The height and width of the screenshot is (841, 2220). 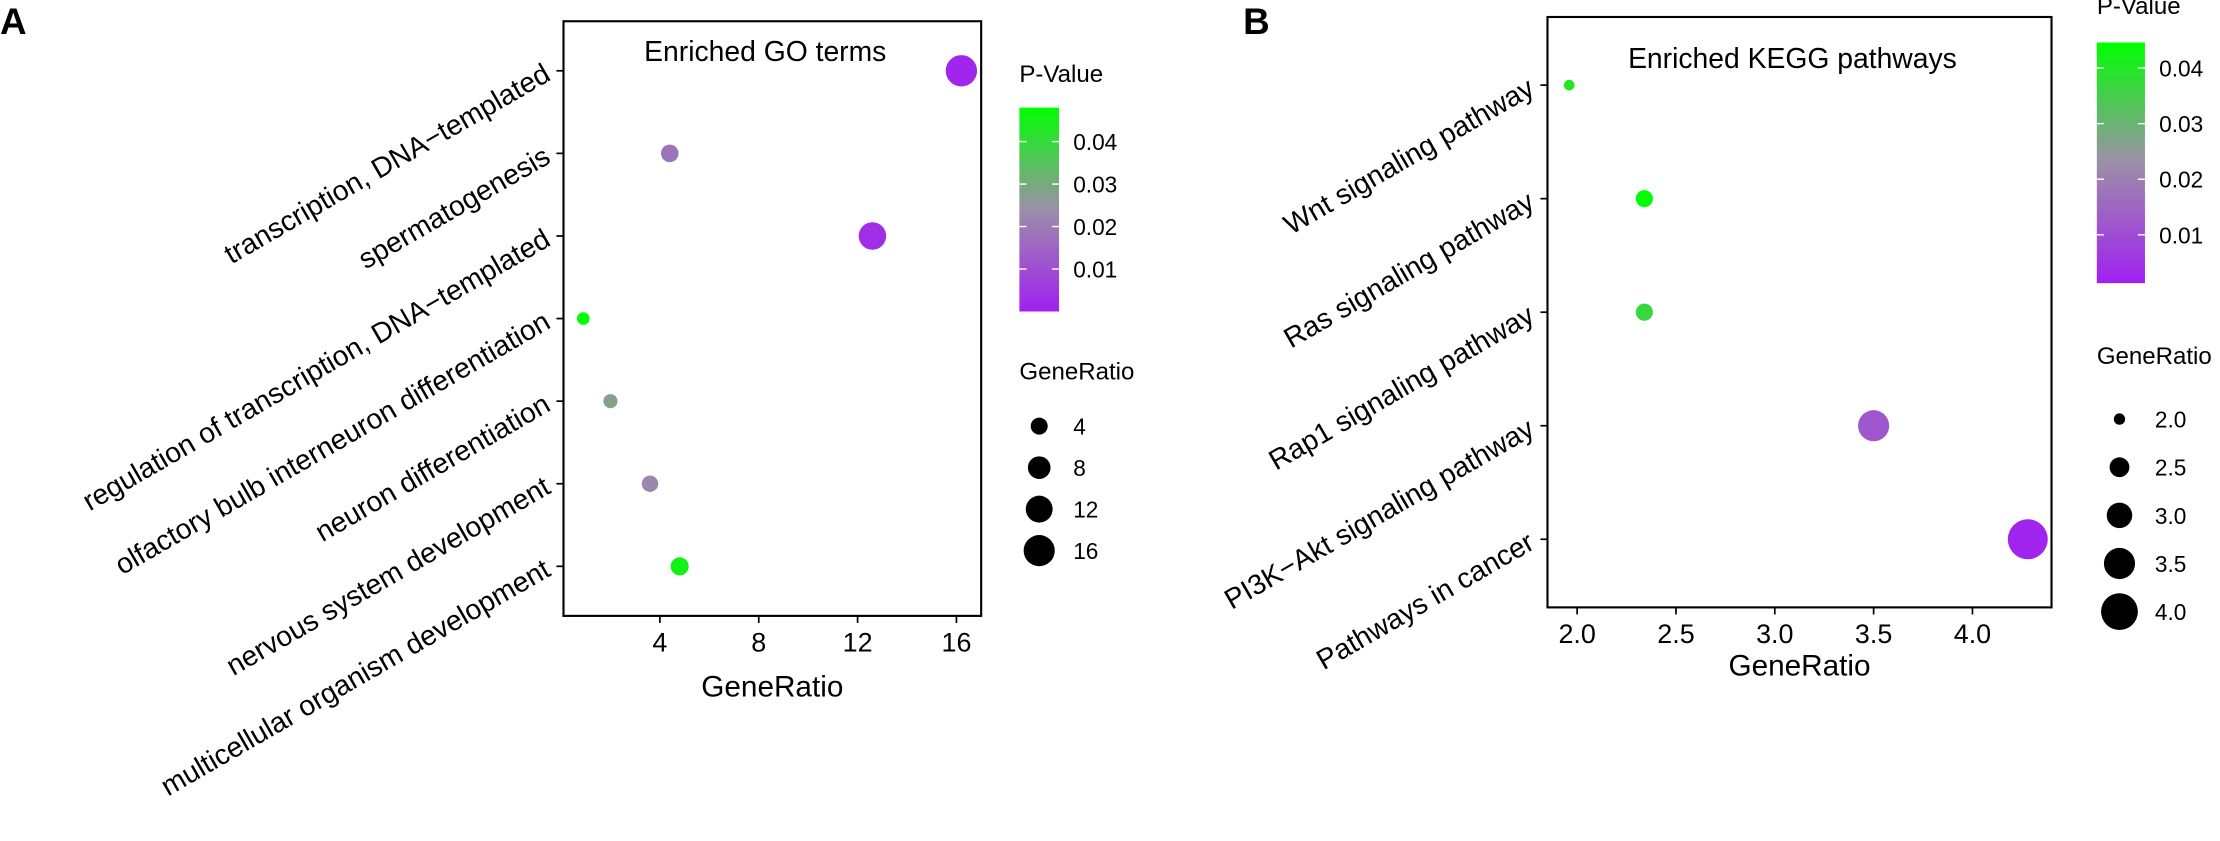 I want to click on size-legend-label: 8, so click(x=1079, y=468).